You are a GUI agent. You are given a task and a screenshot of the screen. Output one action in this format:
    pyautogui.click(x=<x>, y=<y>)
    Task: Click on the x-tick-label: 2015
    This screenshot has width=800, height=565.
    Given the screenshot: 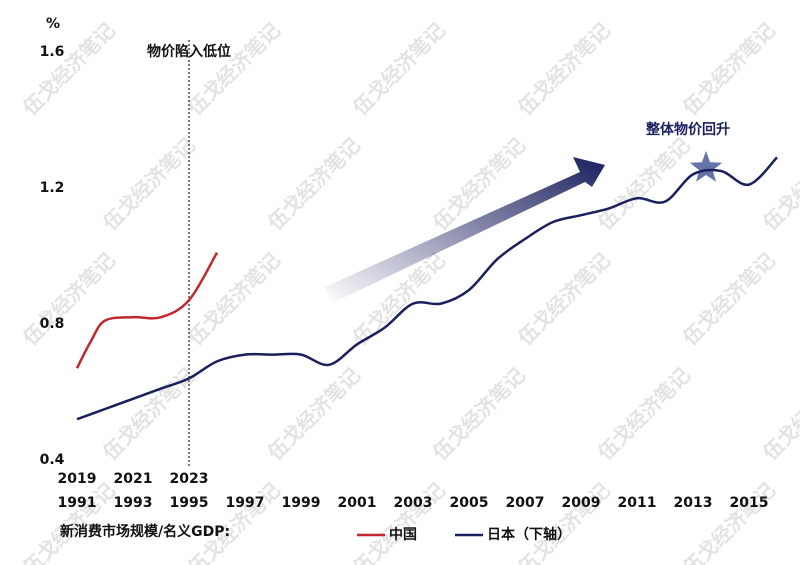 What is the action you would take?
    pyautogui.click(x=749, y=503)
    